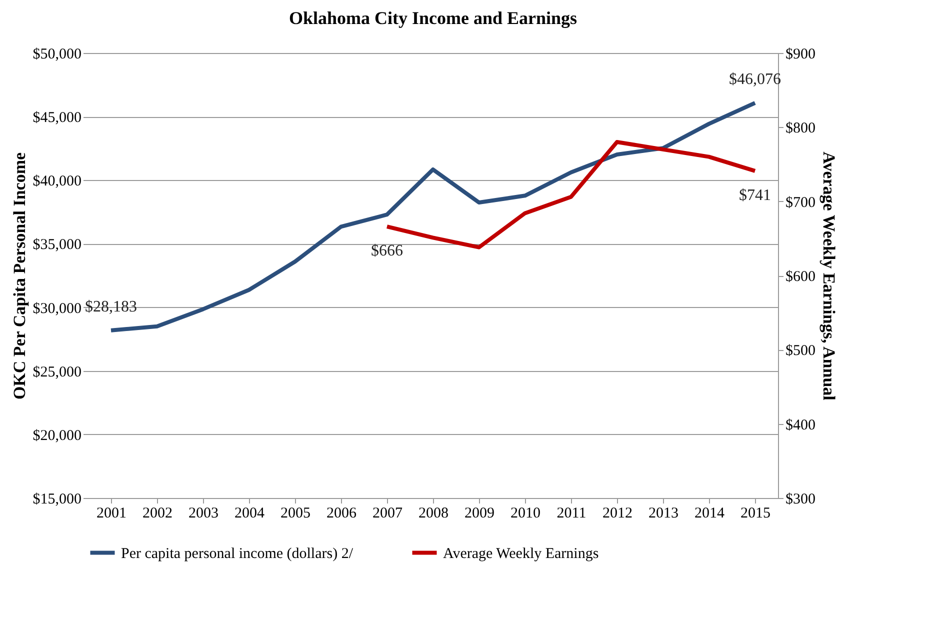 Image resolution: width=951 pixels, height=618 pixels. Describe the element at coordinates (57, 436) in the screenshot. I see `y-tick-label: $20,000` at that location.